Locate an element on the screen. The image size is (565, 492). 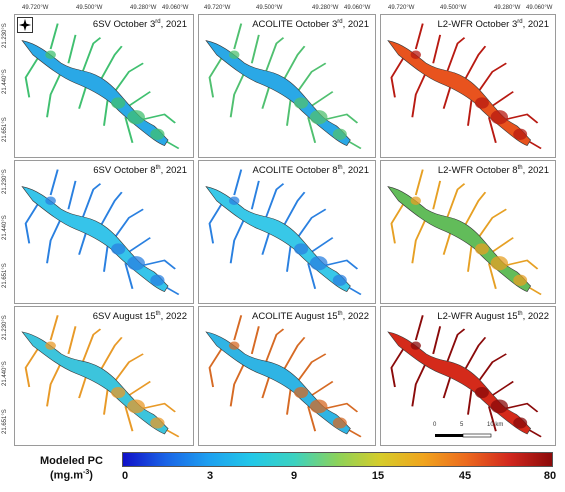
map-panel: 6SV October 8th, 2021 is located at coordinates (104, 232).